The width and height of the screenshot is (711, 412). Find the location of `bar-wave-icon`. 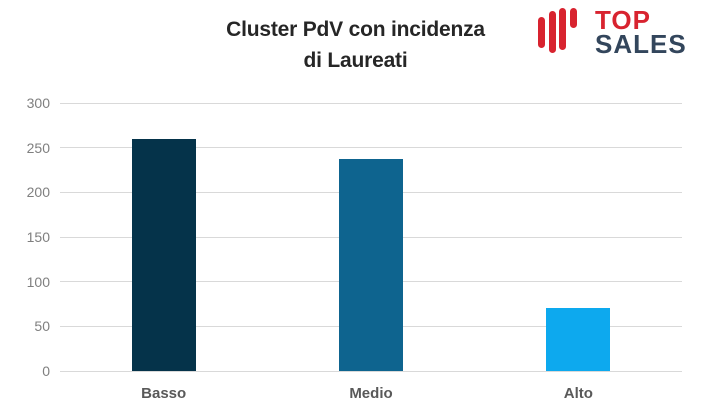

bar-wave-icon is located at coordinates (558, 31).